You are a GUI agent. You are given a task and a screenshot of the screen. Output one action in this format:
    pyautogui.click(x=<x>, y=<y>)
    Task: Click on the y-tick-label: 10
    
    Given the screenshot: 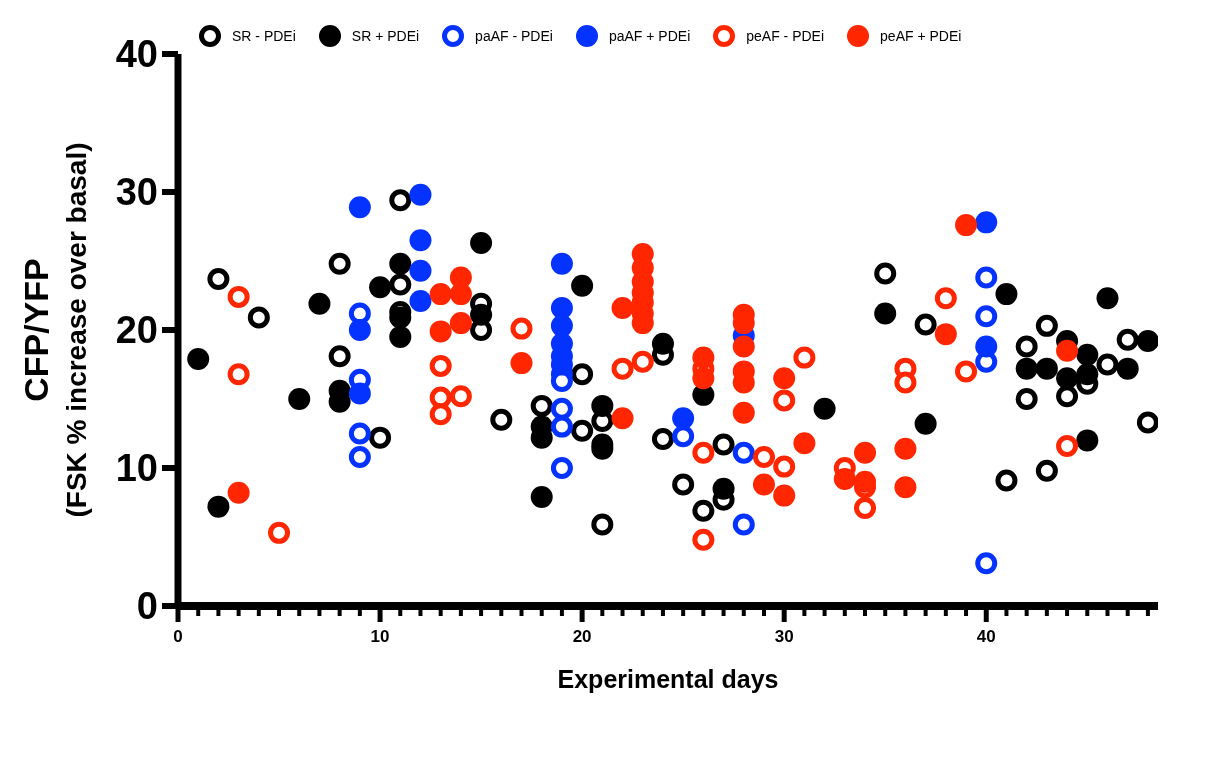 What is the action you would take?
    pyautogui.click(x=136, y=468)
    